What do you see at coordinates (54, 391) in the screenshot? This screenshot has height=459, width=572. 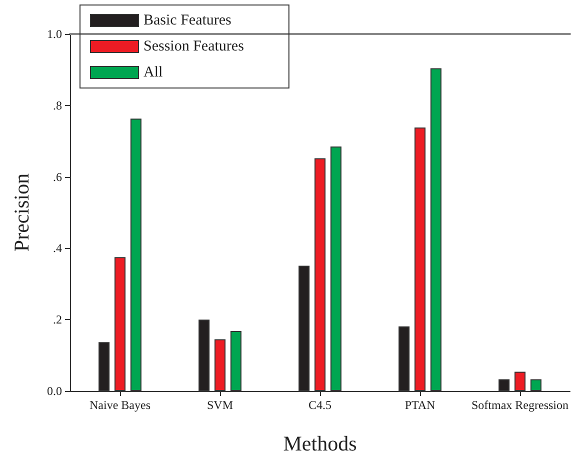 I see `y-tick-label: 0.0` at bounding box center [54, 391].